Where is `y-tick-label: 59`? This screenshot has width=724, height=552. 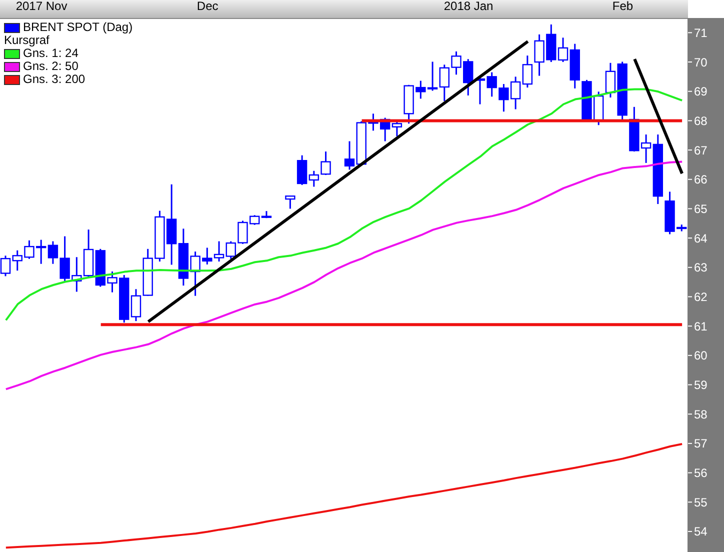 y-tick-label: 59 is located at coordinates (701, 385).